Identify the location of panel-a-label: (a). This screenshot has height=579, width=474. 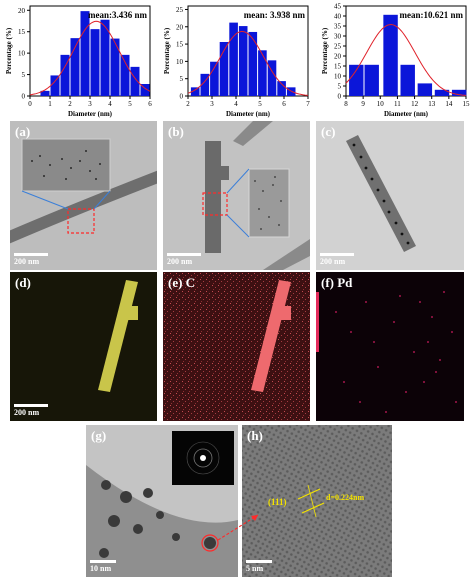
(23, 131).